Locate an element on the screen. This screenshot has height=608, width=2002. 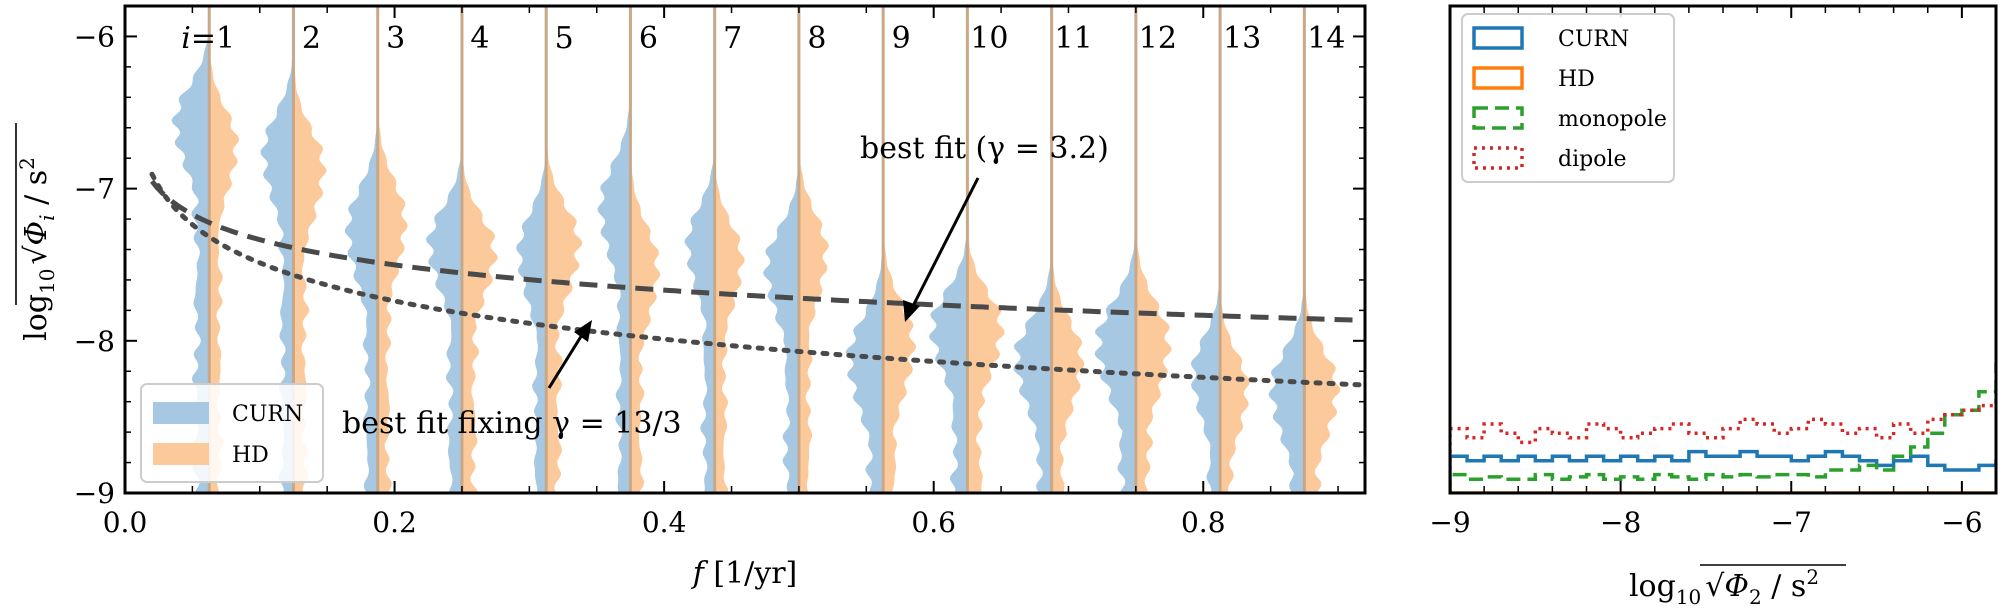
fit2-annotation: best fit fixing γ = 13/3 is located at coordinates (512, 380).